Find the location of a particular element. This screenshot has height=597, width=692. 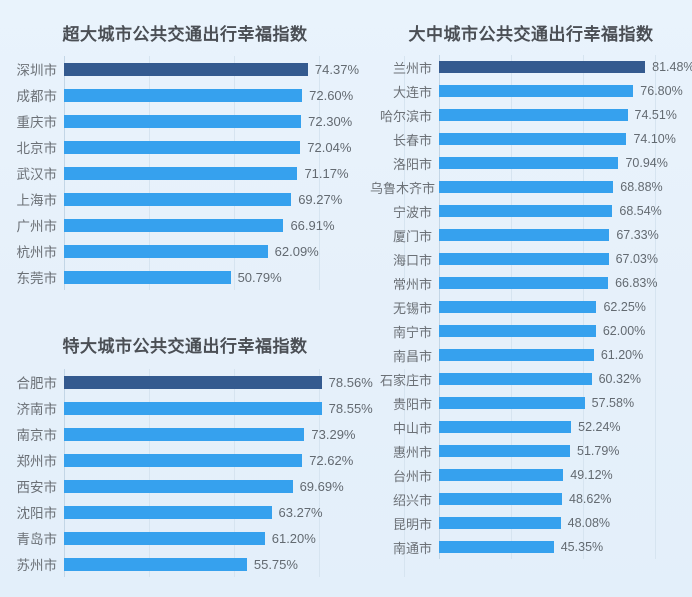

bar-category-label: 哈尔滨市 is located at coordinates (405, 116).